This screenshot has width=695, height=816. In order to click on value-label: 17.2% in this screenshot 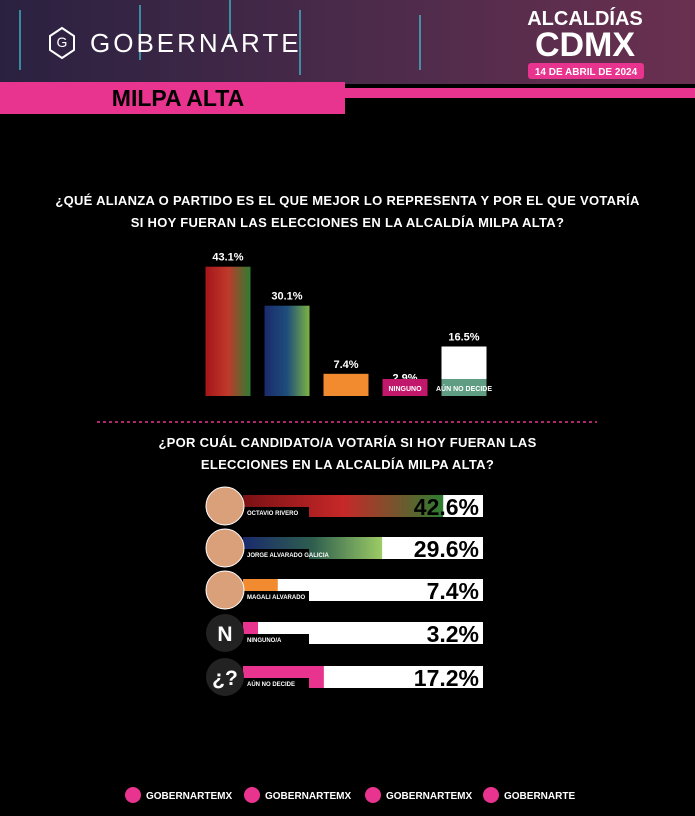, I will do `click(446, 678)`.